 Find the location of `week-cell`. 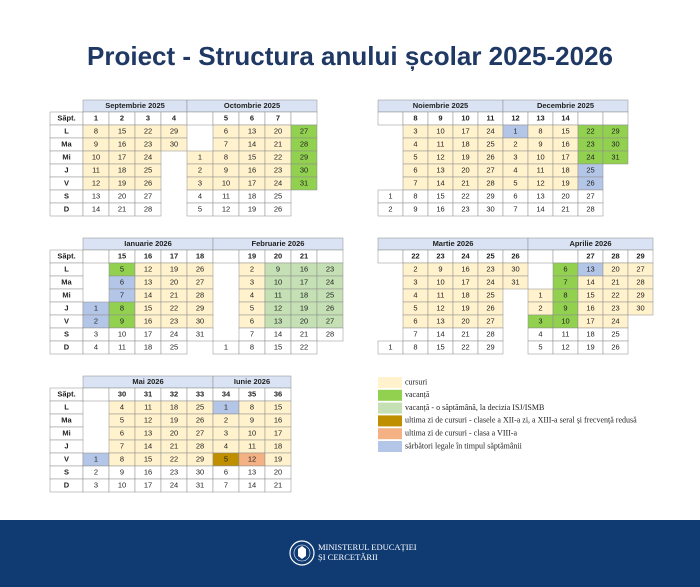

week-cell is located at coordinates (565, 256).